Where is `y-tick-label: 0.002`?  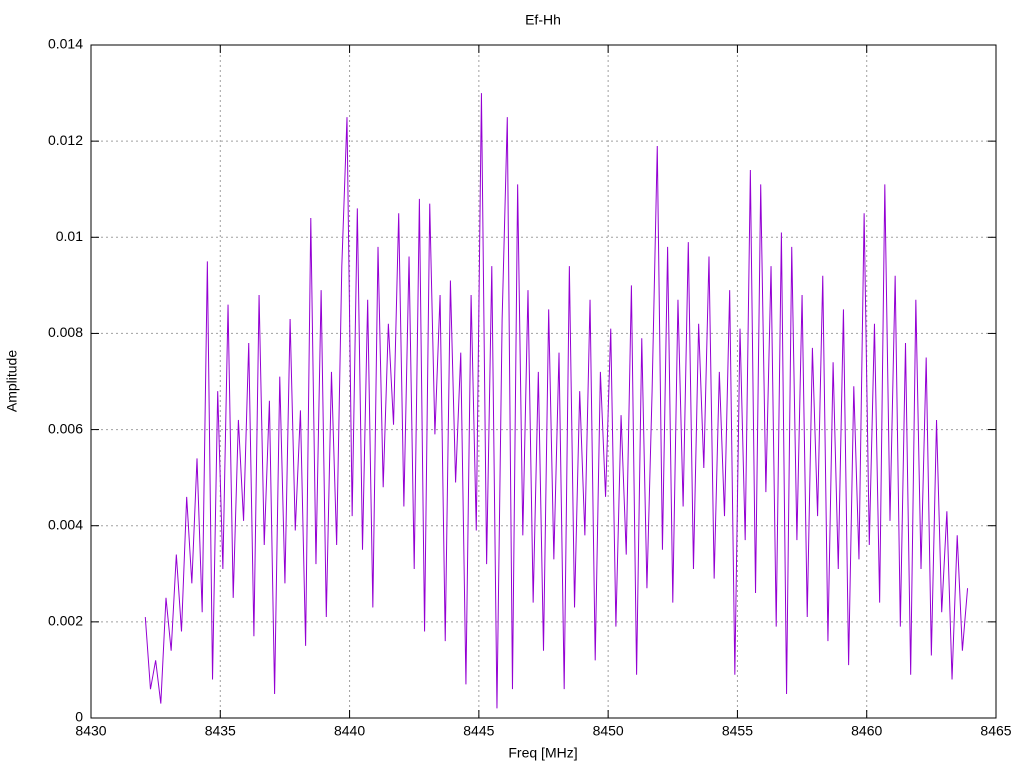 y-tick-label: 0.002 is located at coordinates (65, 621).